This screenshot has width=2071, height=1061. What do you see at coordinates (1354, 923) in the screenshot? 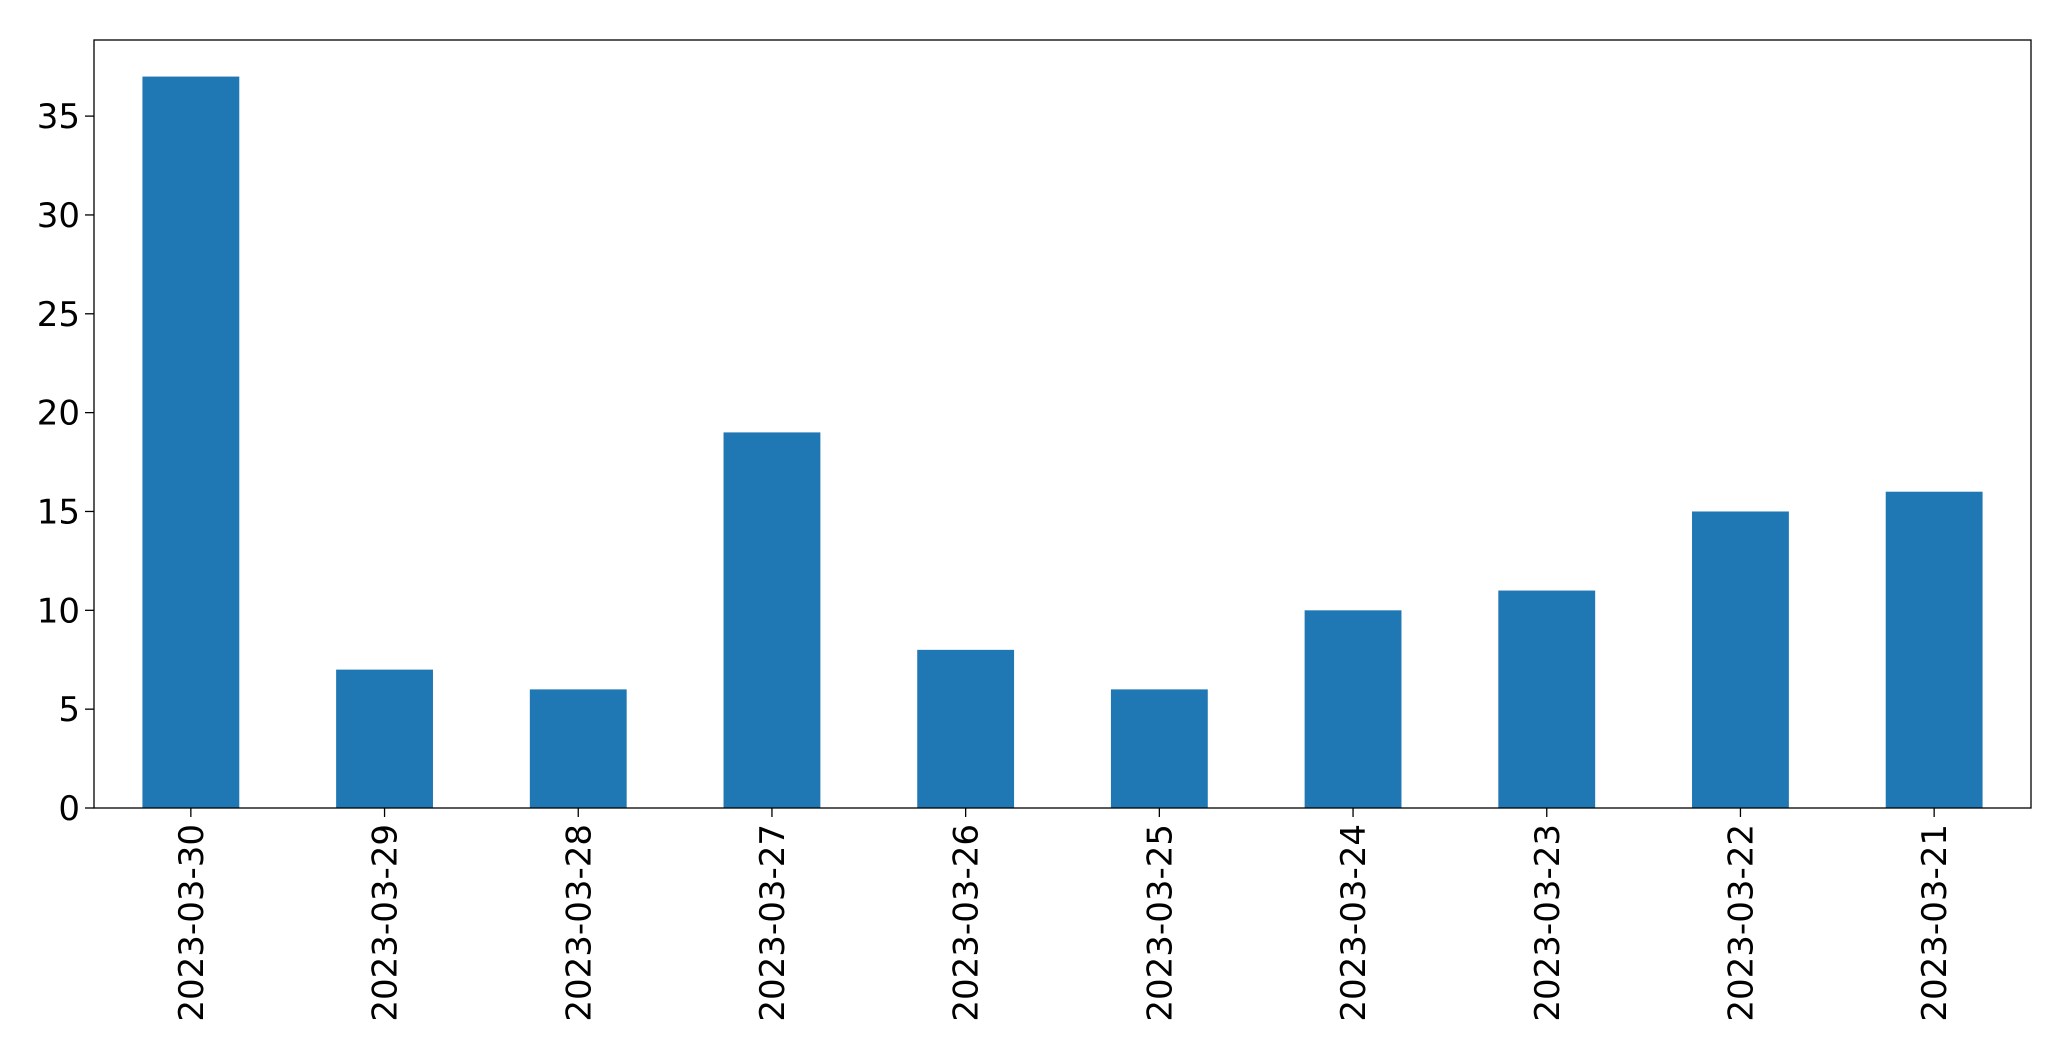
I see `x-tick-label: 2023-03-24` at bounding box center [1354, 923].